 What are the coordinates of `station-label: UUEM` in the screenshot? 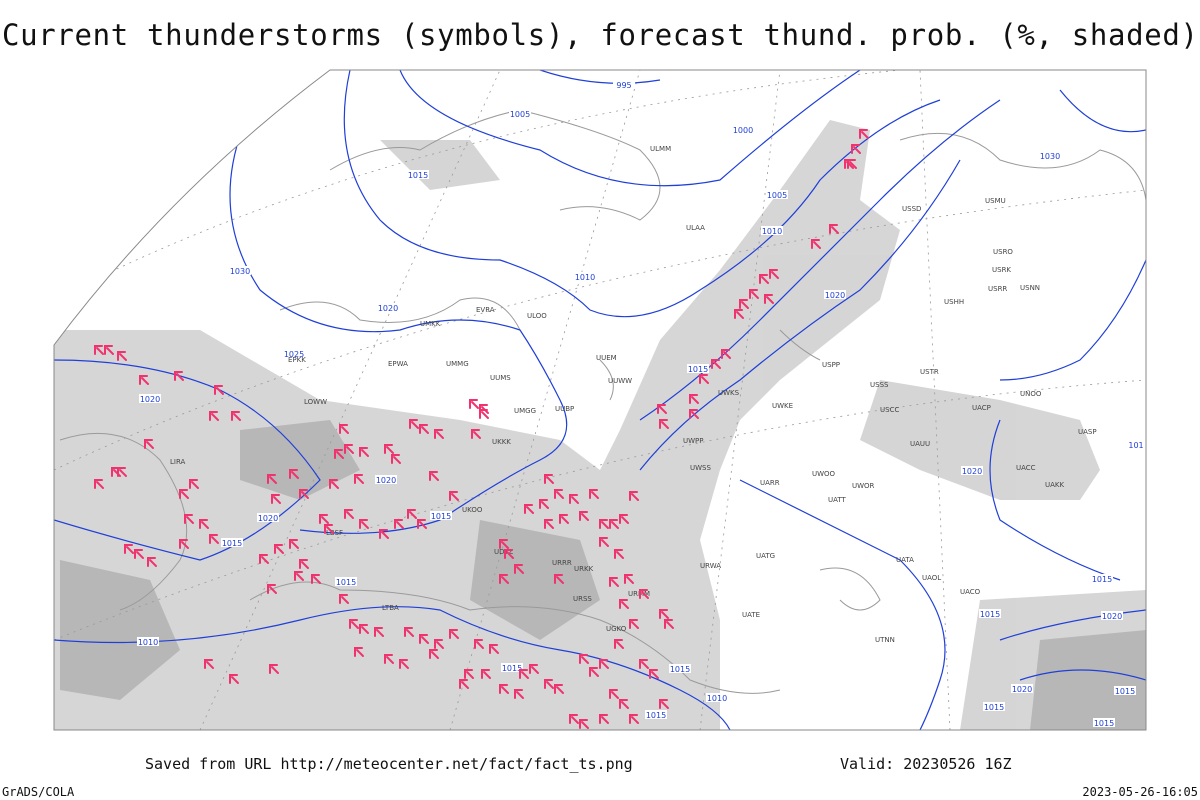 It's located at (606, 358).